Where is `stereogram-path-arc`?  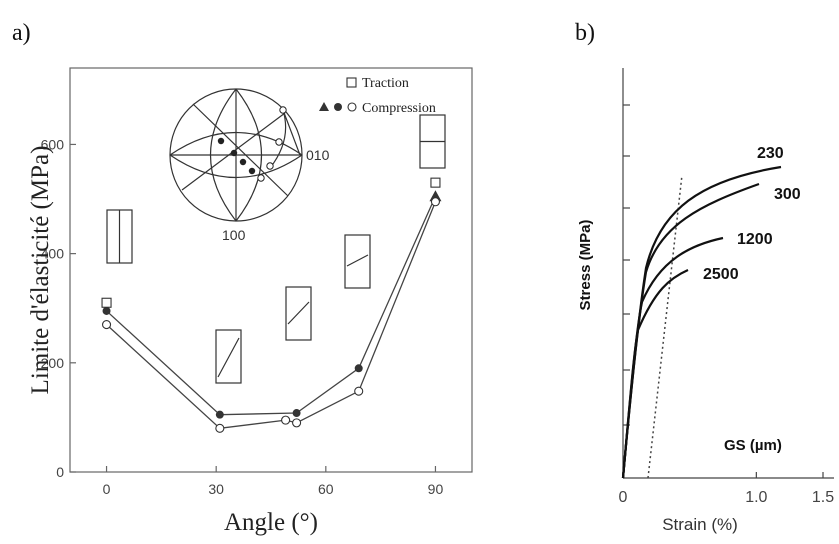 stereogram-path-arc is located at coordinates (278, 139).